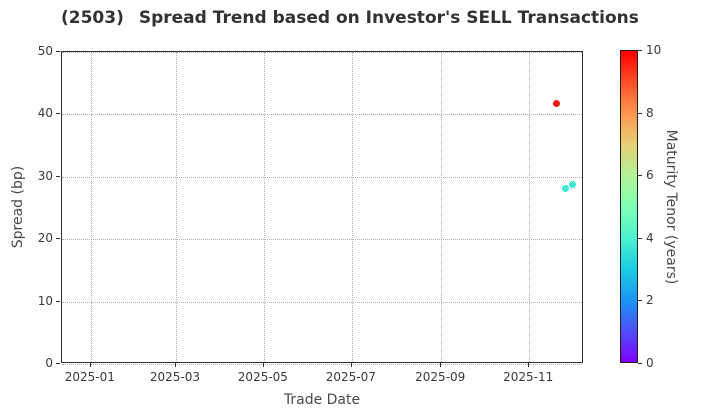 This screenshot has height=420, width=720. I want to click on colorbar-label: Maturity Tenor (years), so click(671, 207).